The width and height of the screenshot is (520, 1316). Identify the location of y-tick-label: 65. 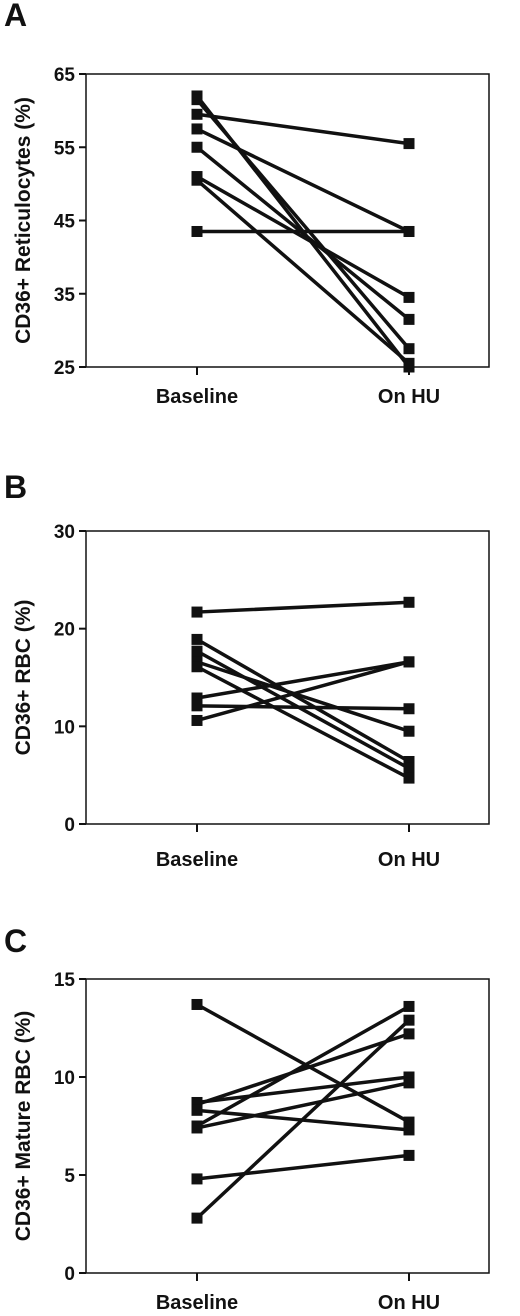
(65, 75).